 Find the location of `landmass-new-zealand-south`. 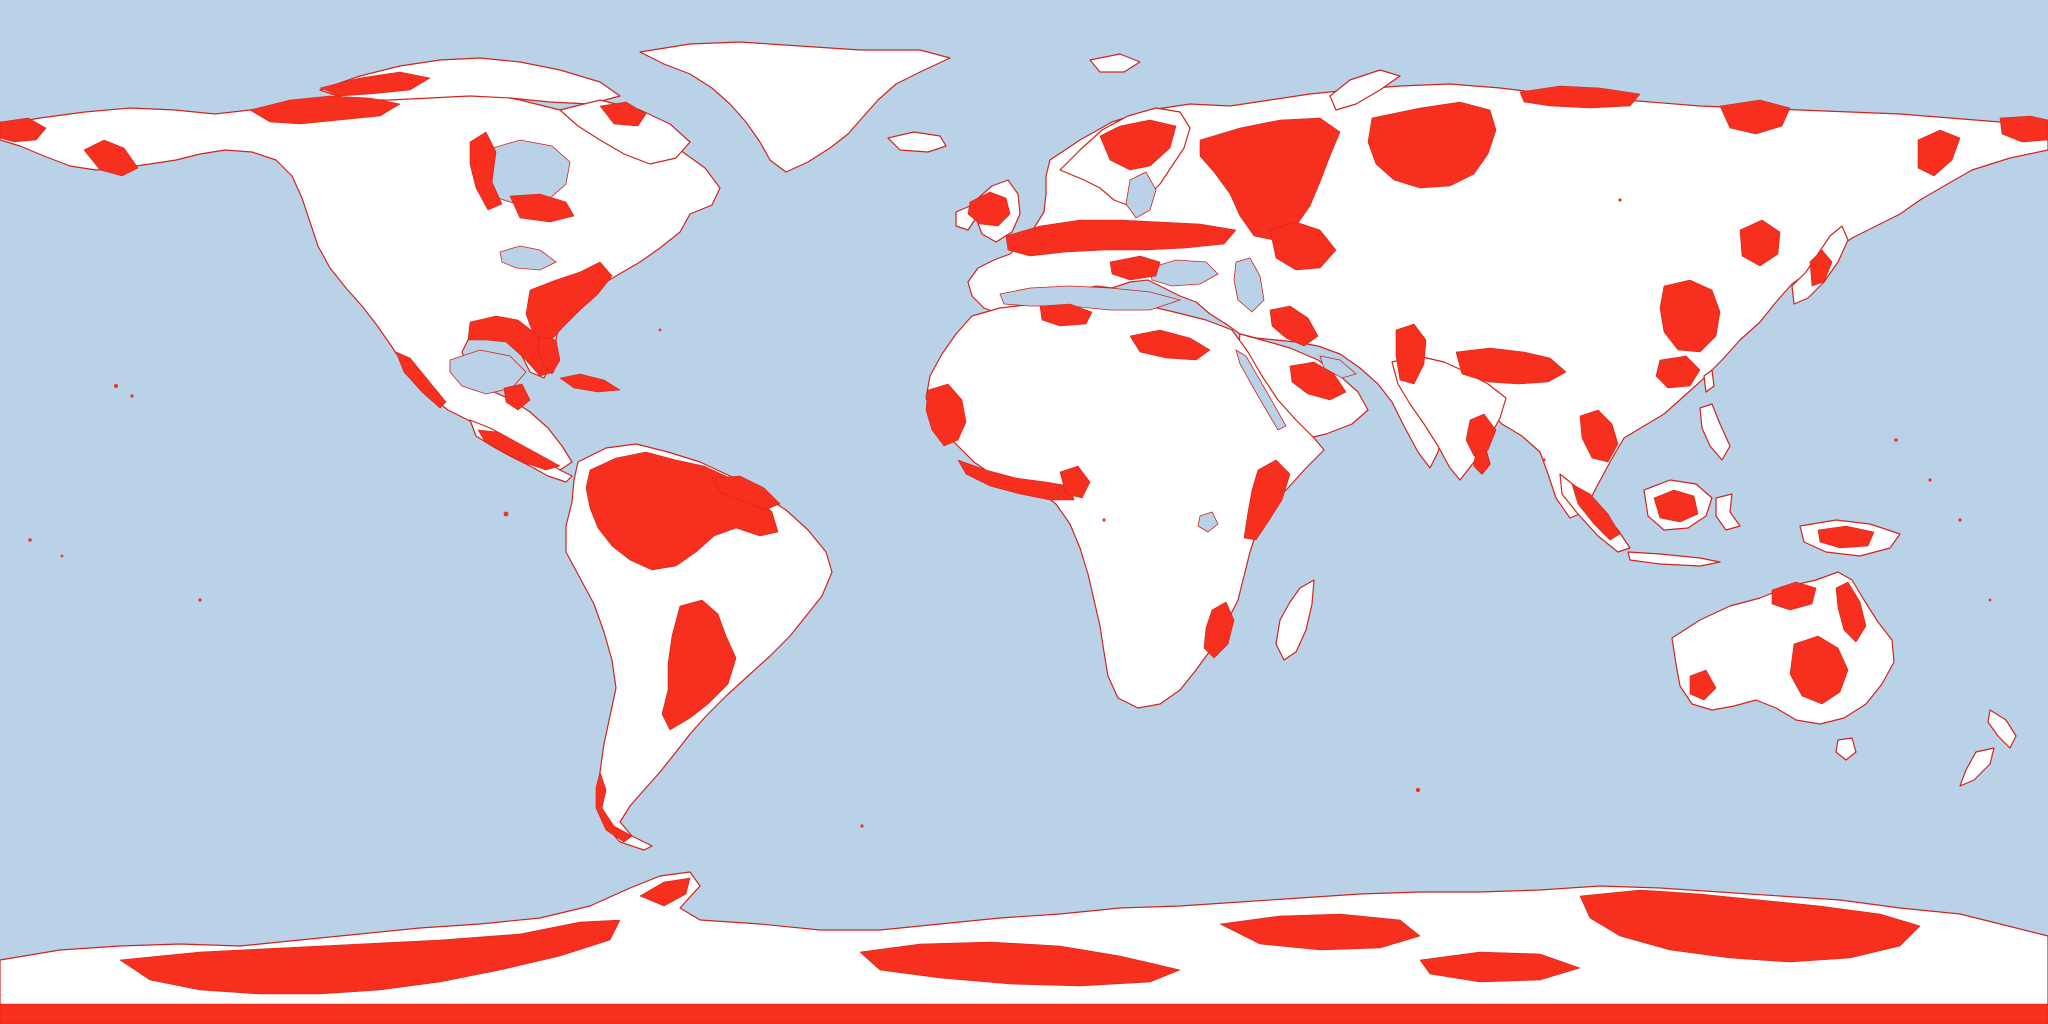

landmass-new-zealand-south is located at coordinates (1977, 767).